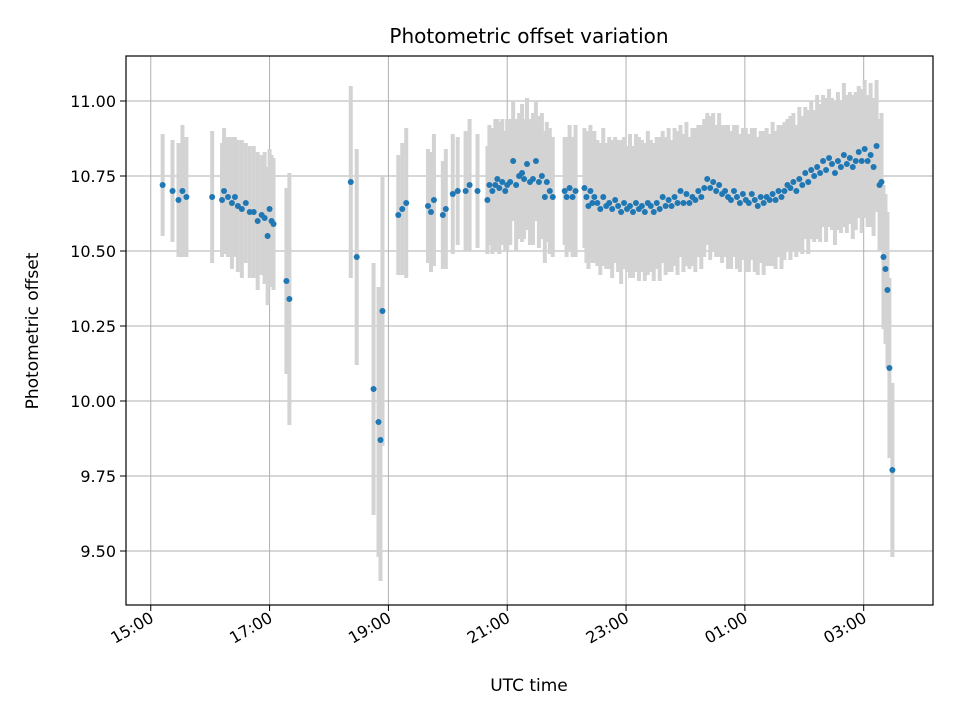  I want to click on x-tick-label: 15:00, so click(131, 628).